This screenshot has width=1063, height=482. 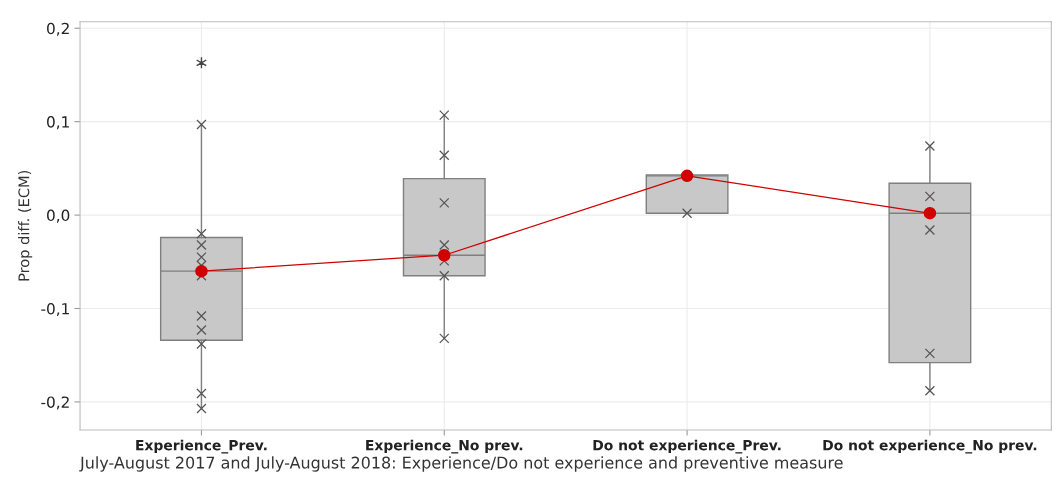 I want to click on x-tick-label: Experience_No prev., so click(x=444, y=446).